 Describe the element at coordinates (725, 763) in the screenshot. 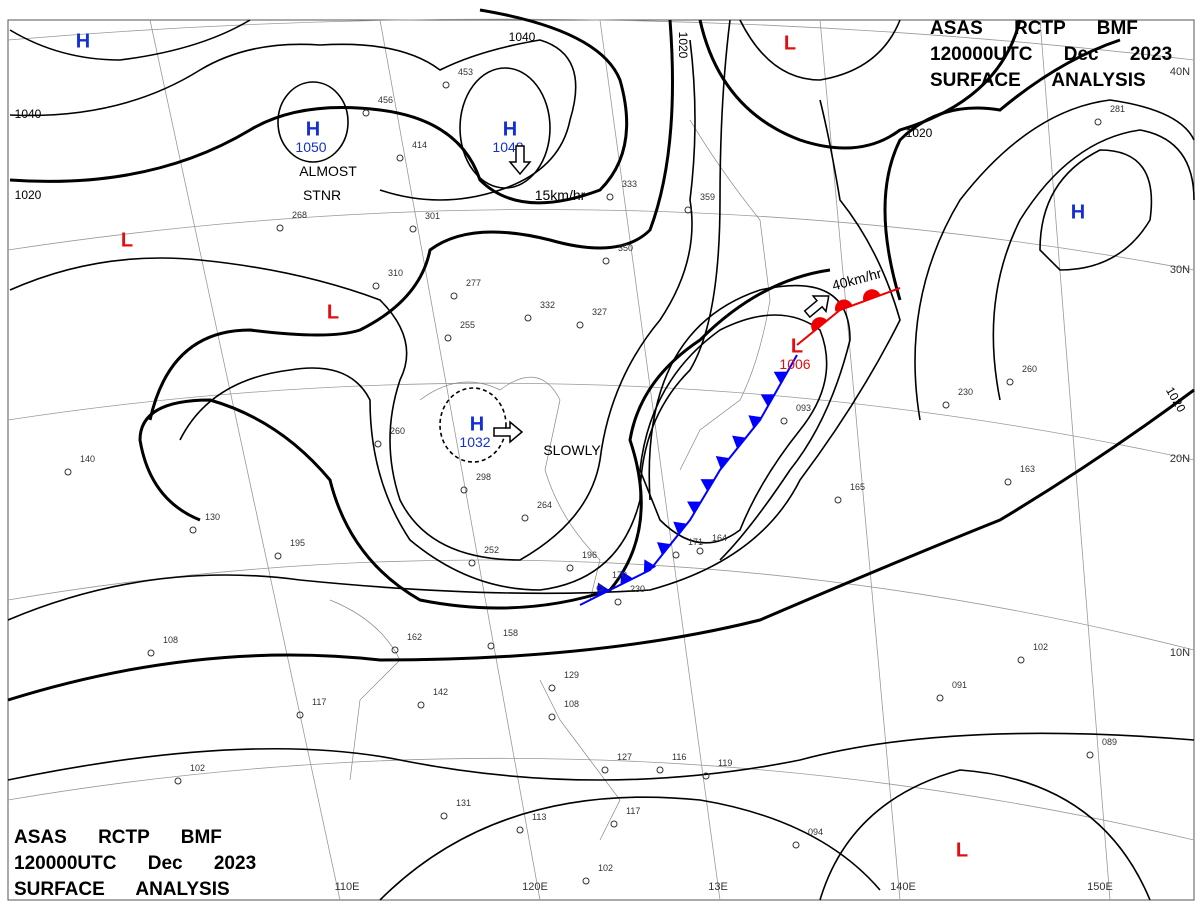

I see `station-pressure: 119` at that location.